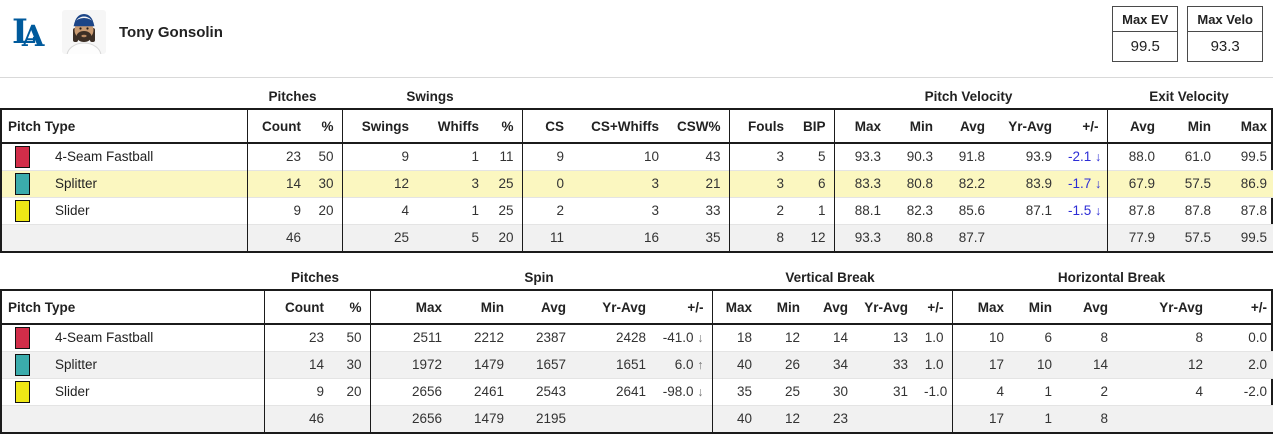 The height and width of the screenshot is (448, 1273). What do you see at coordinates (1084, 183) in the screenshot?
I see `stat-cell: -1.7 ↓` at bounding box center [1084, 183].